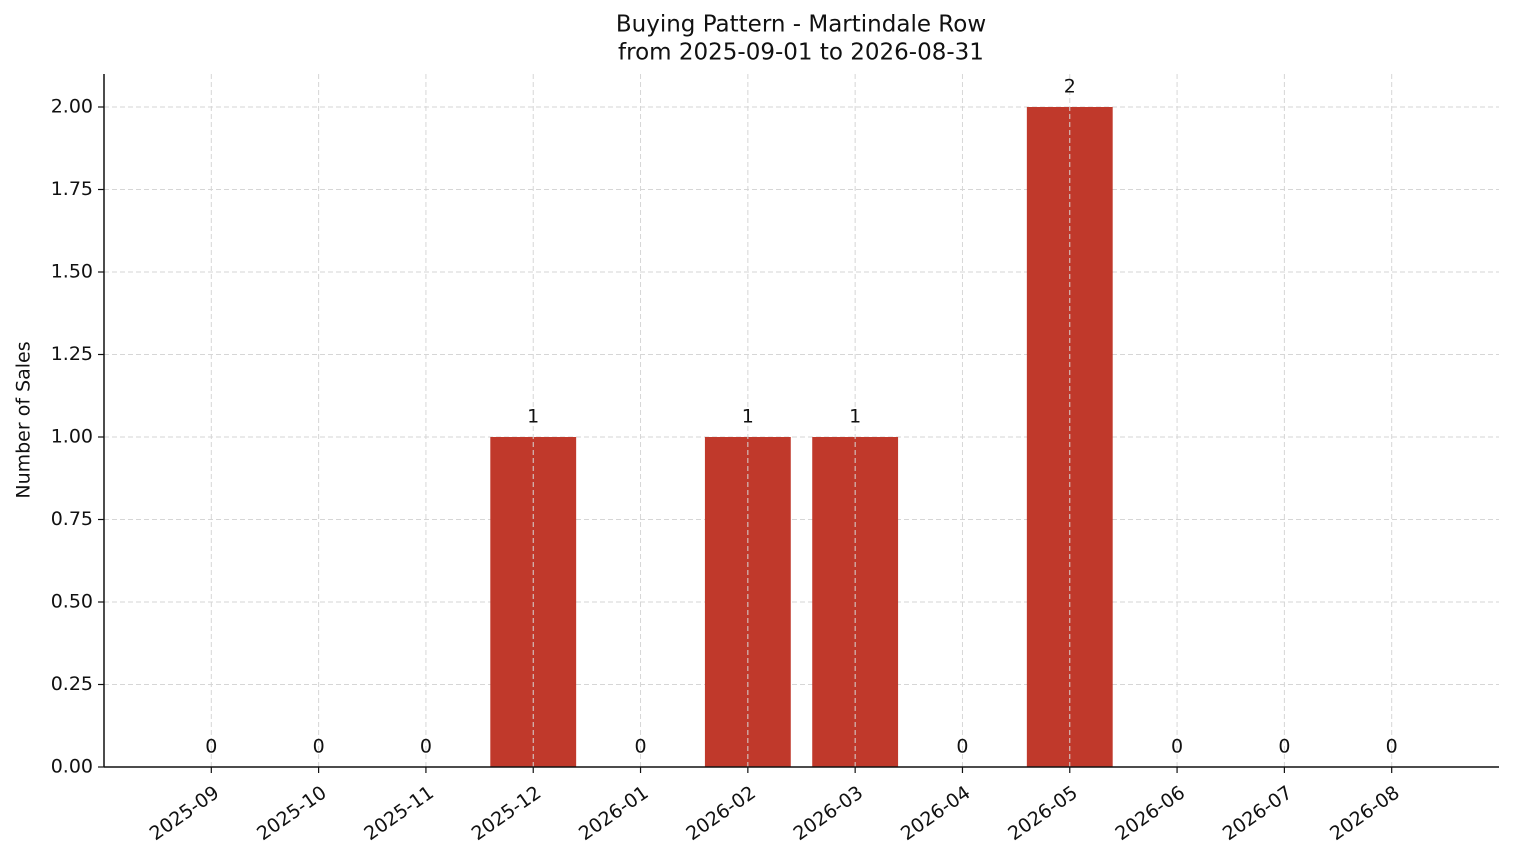 Image resolution: width=1514 pixels, height=863 pixels. Describe the element at coordinates (721, 814) in the screenshot. I see `x-tick-label: 2026-02` at that location.